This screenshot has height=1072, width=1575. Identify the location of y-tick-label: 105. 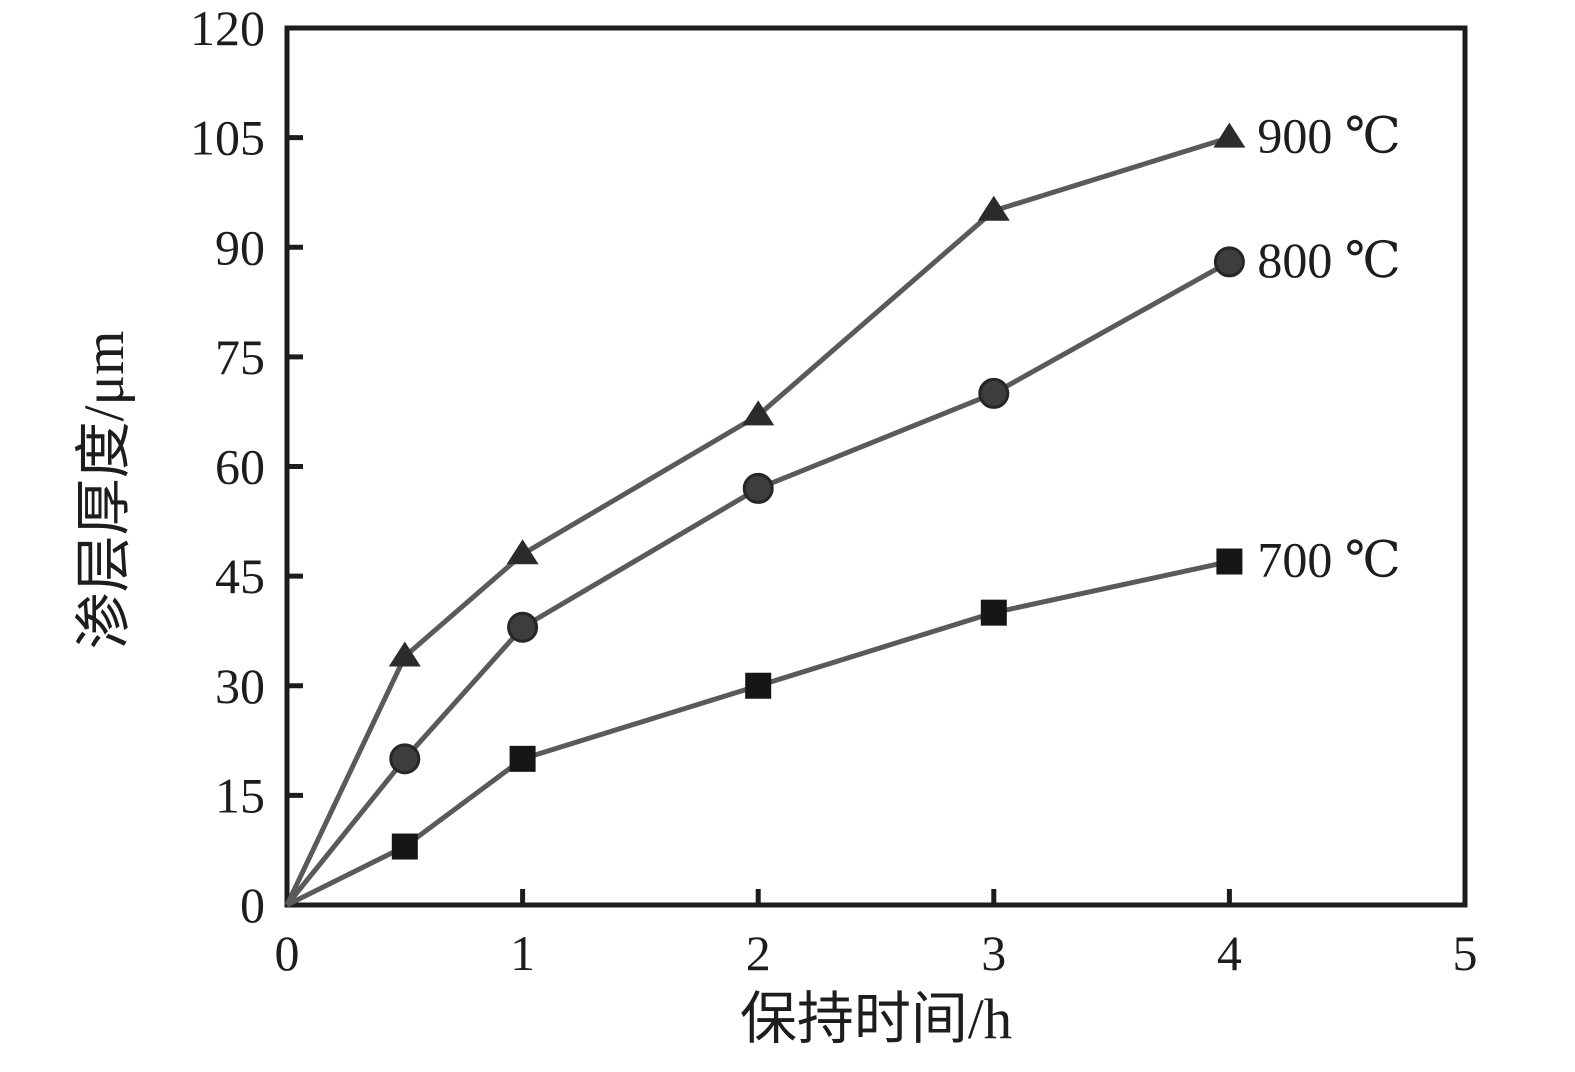
(227, 138).